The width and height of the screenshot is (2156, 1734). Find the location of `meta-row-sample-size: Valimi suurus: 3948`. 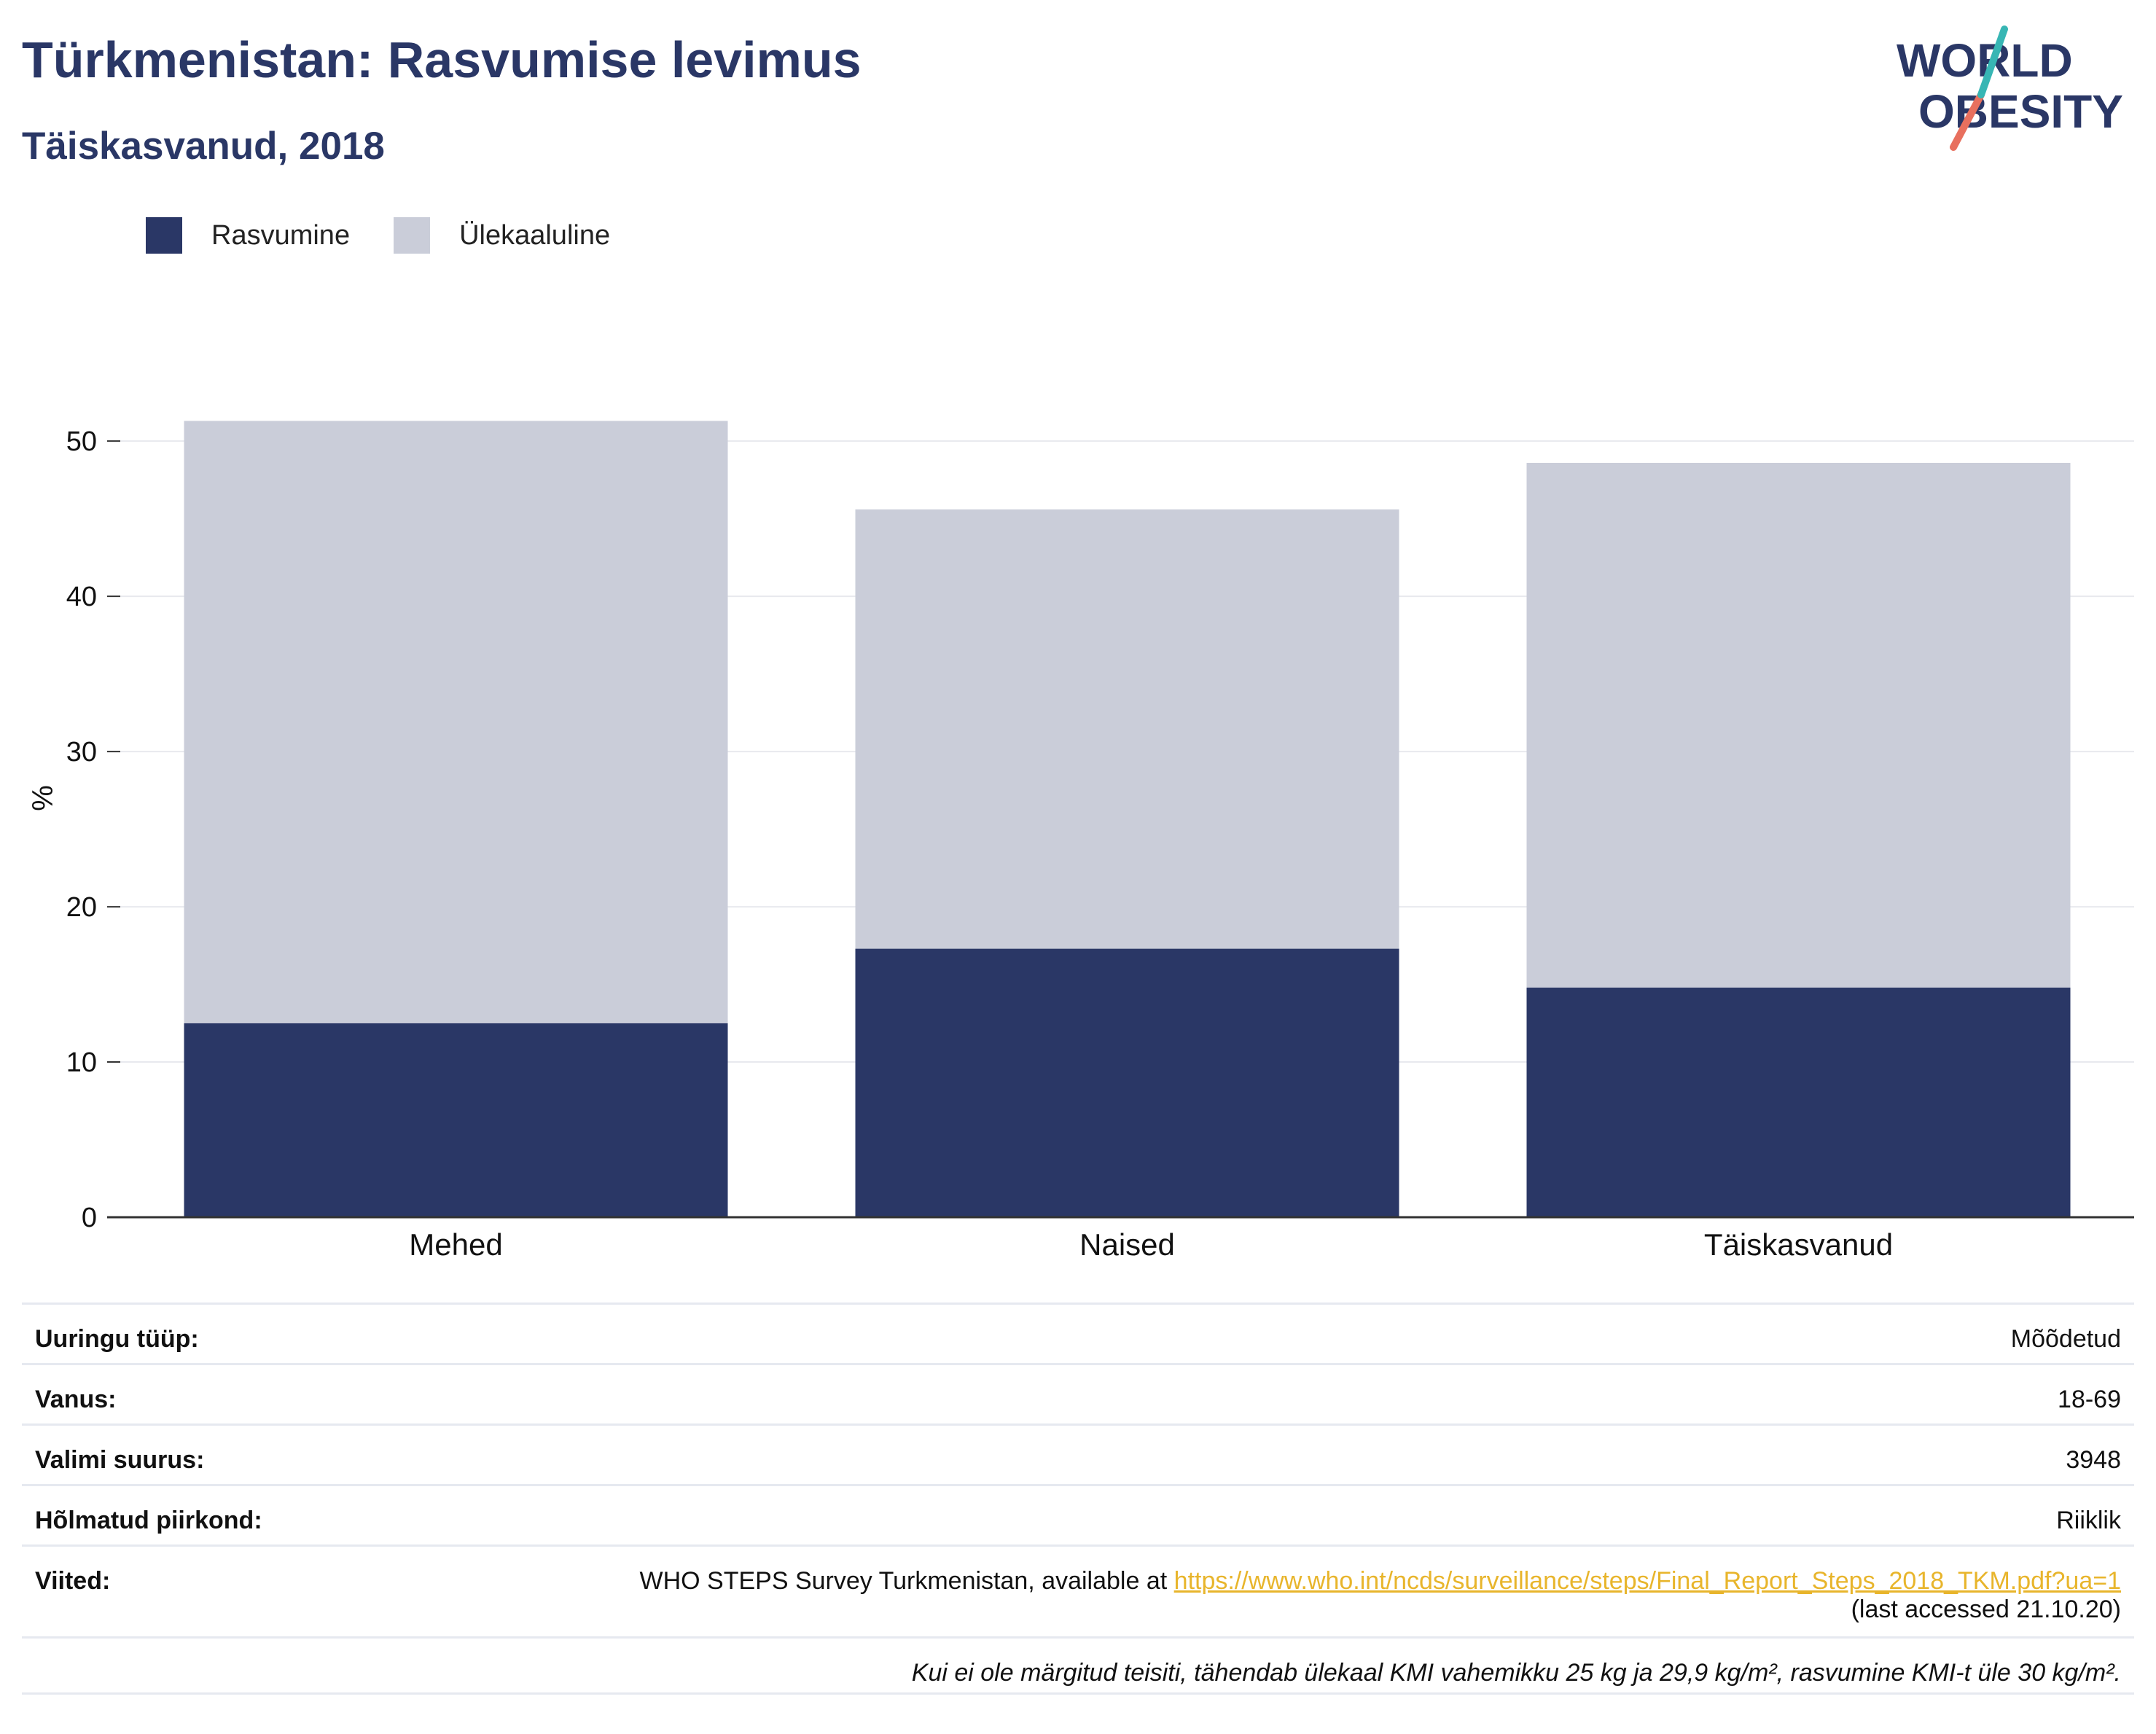

meta-row-sample-size: Valimi suurus: 3948 is located at coordinates (1078, 1453).